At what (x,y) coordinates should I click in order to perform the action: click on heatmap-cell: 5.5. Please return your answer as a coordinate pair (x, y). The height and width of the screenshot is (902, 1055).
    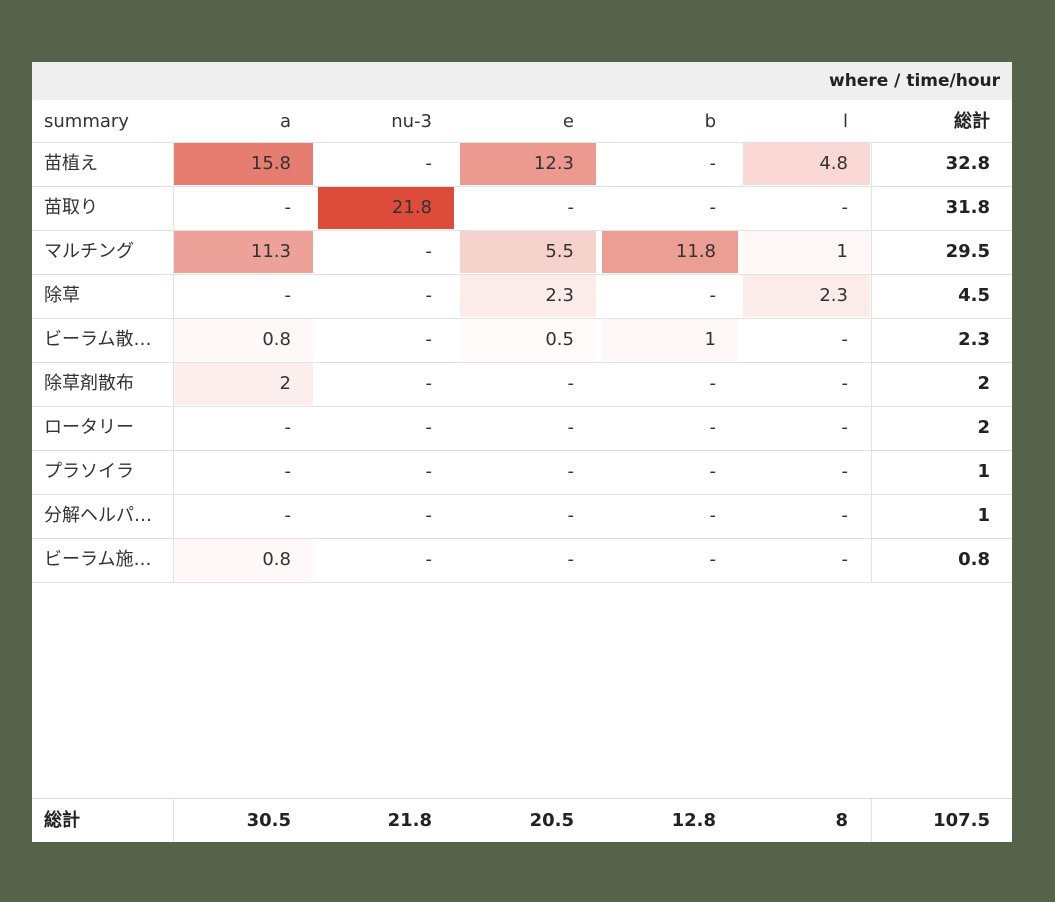
    Looking at the image, I should click on (528, 252).